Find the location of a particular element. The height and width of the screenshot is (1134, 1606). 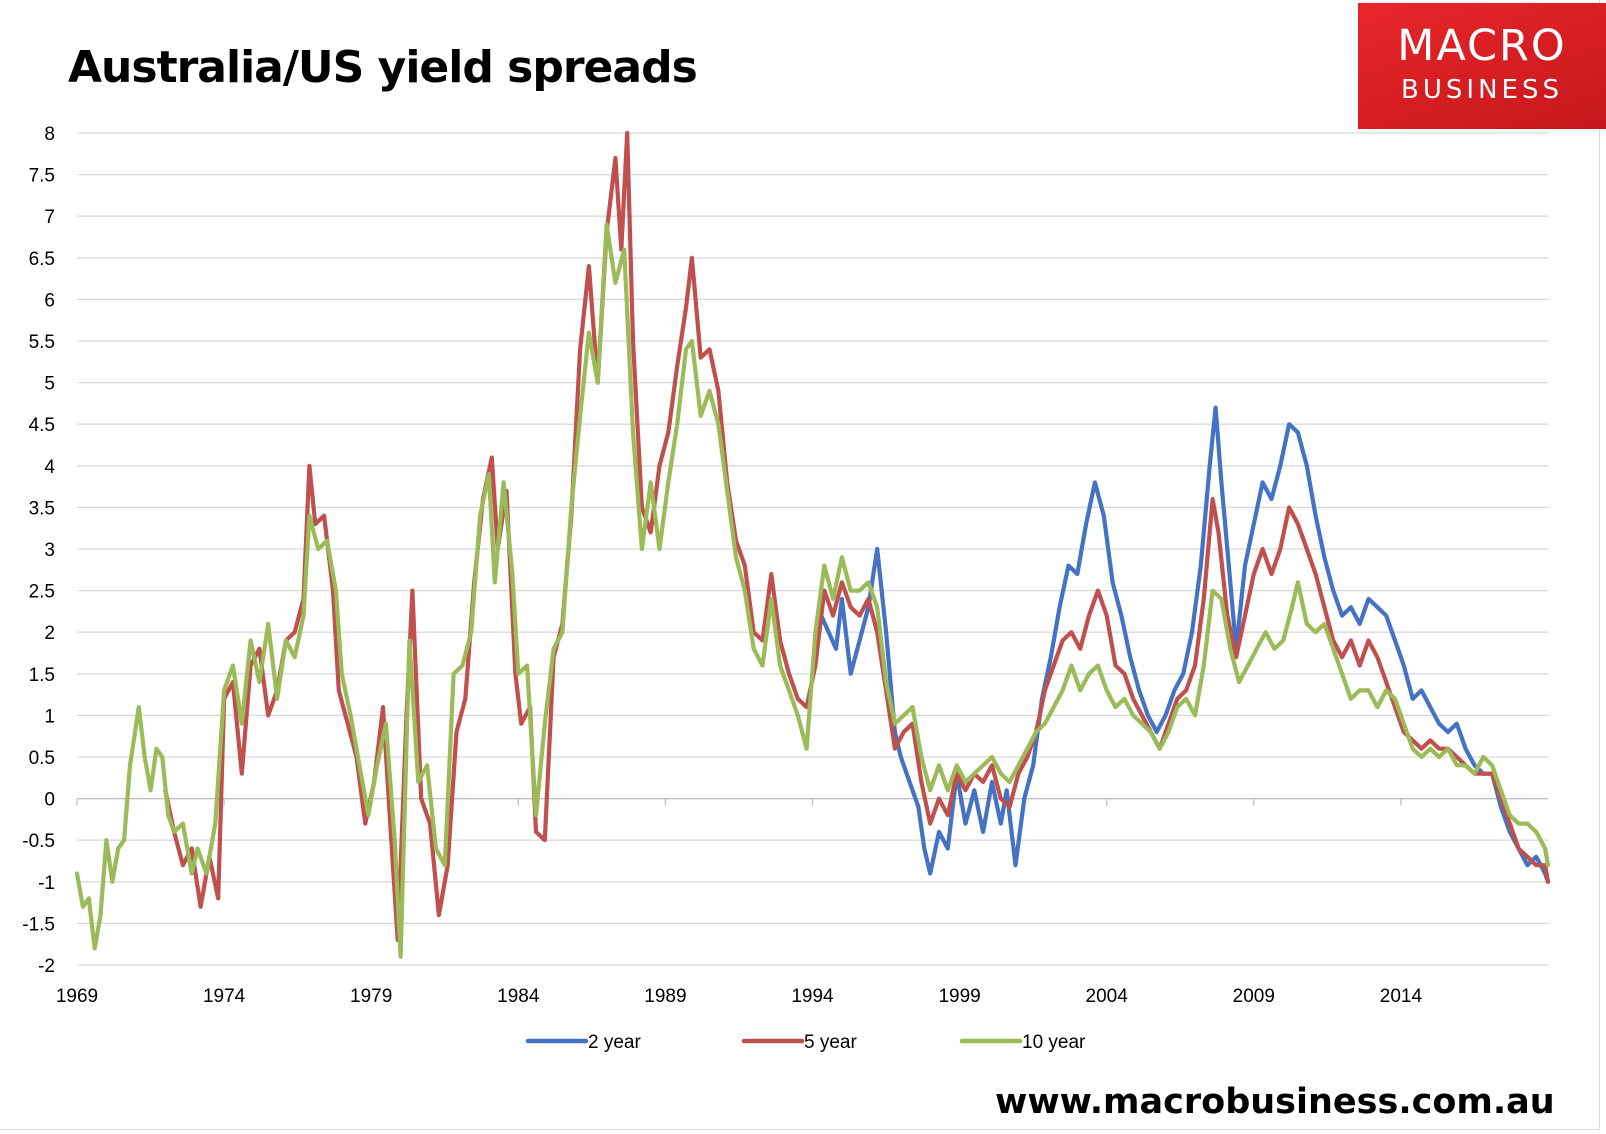

legend: 2 year 5 year 10 year is located at coordinates (805, 1042).